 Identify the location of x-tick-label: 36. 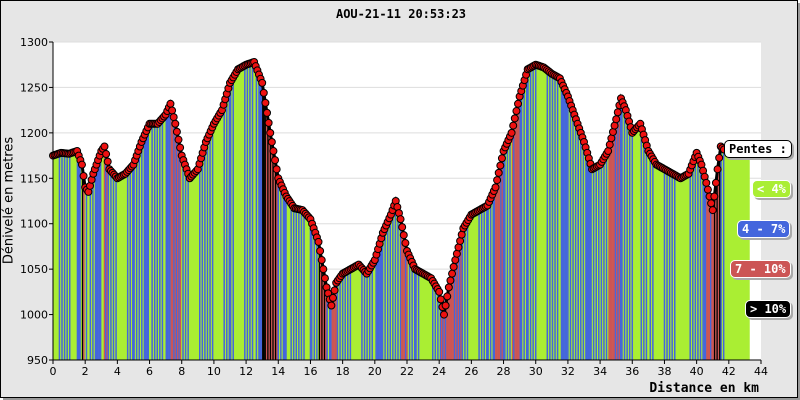
(632, 371).